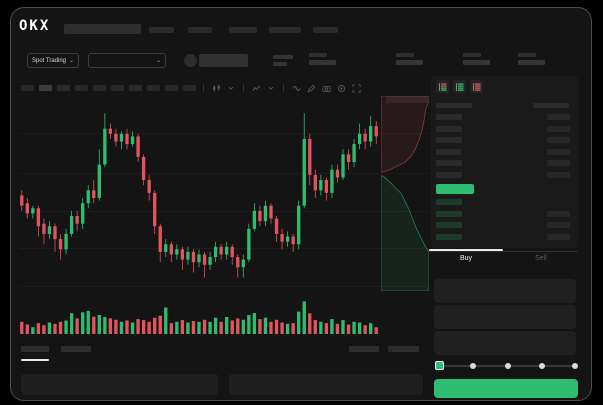 This screenshot has height=405, width=603. What do you see at coordinates (405, 193) in the screenshot?
I see `depth-chart` at bounding box center [405, 193].